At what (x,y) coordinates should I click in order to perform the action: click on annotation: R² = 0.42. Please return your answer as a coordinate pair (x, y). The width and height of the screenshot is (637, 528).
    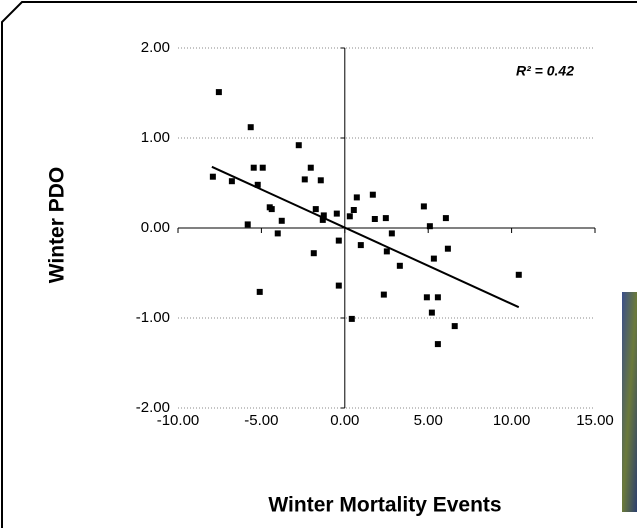
    Looking at the image, I should click on (545, 71).